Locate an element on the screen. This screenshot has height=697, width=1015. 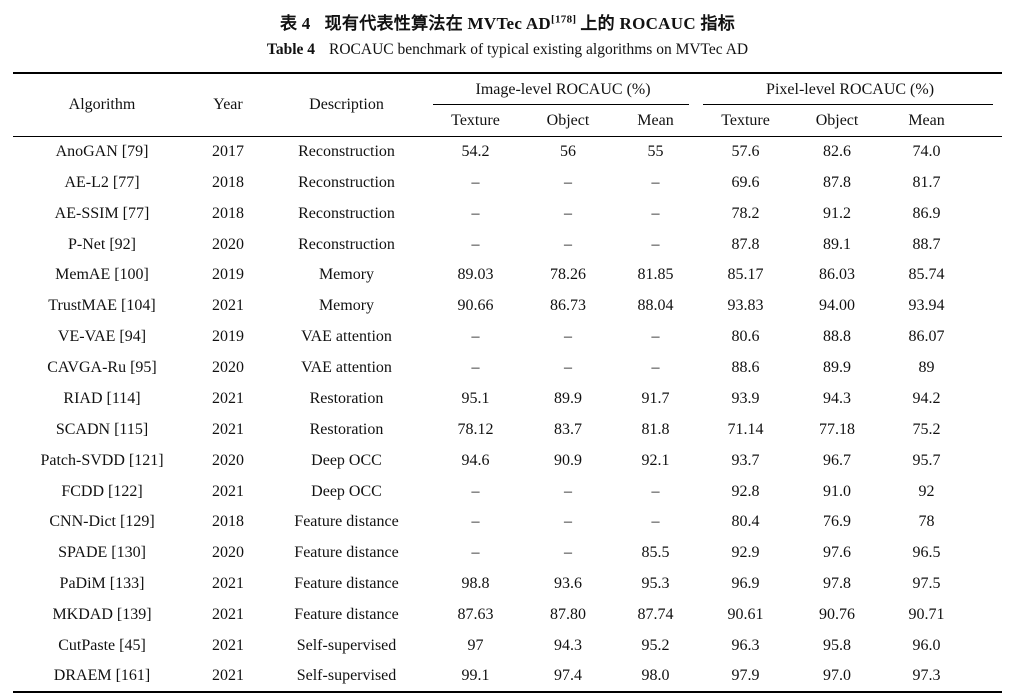
cell-image-object: 89.9 is located at coordinates (568, 398).